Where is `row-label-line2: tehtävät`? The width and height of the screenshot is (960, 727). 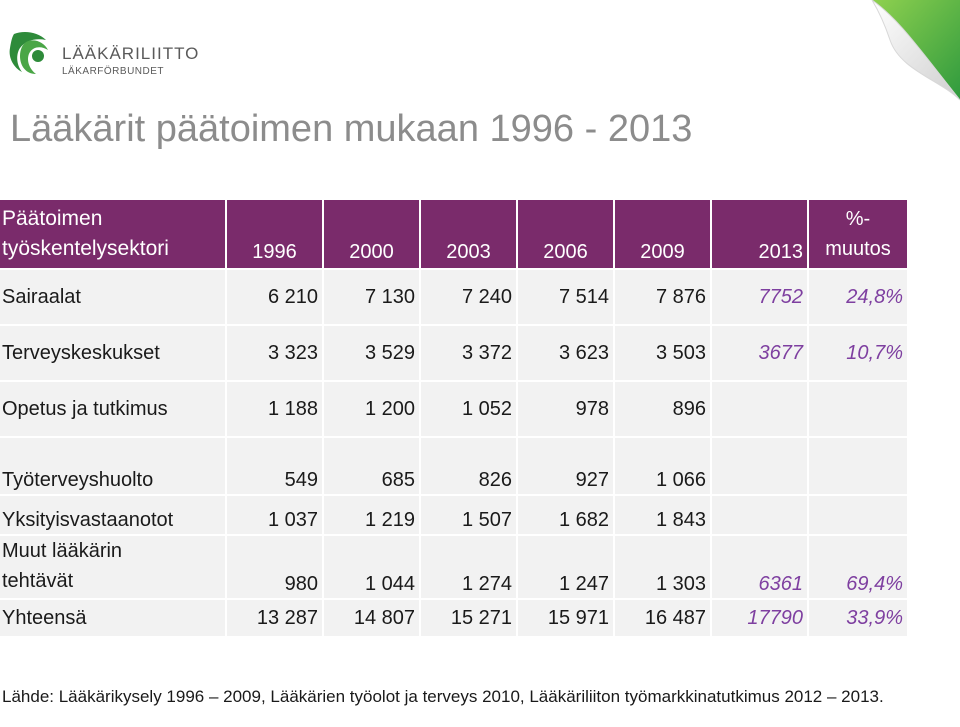
row-label-line2: tehtävät is located at coordinates (38, 581).